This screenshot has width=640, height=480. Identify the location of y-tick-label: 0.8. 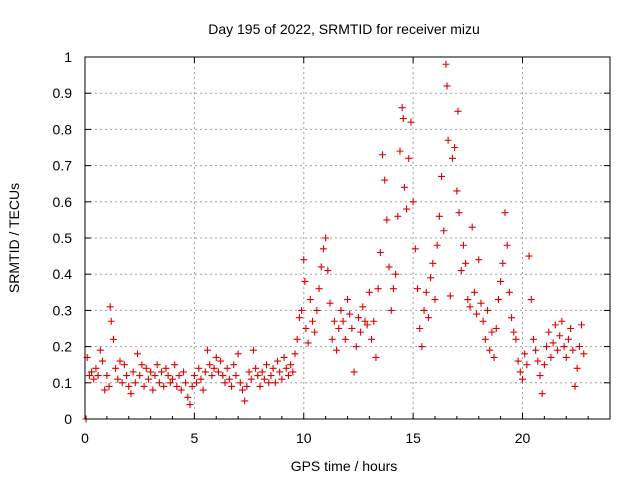
(63, 129).